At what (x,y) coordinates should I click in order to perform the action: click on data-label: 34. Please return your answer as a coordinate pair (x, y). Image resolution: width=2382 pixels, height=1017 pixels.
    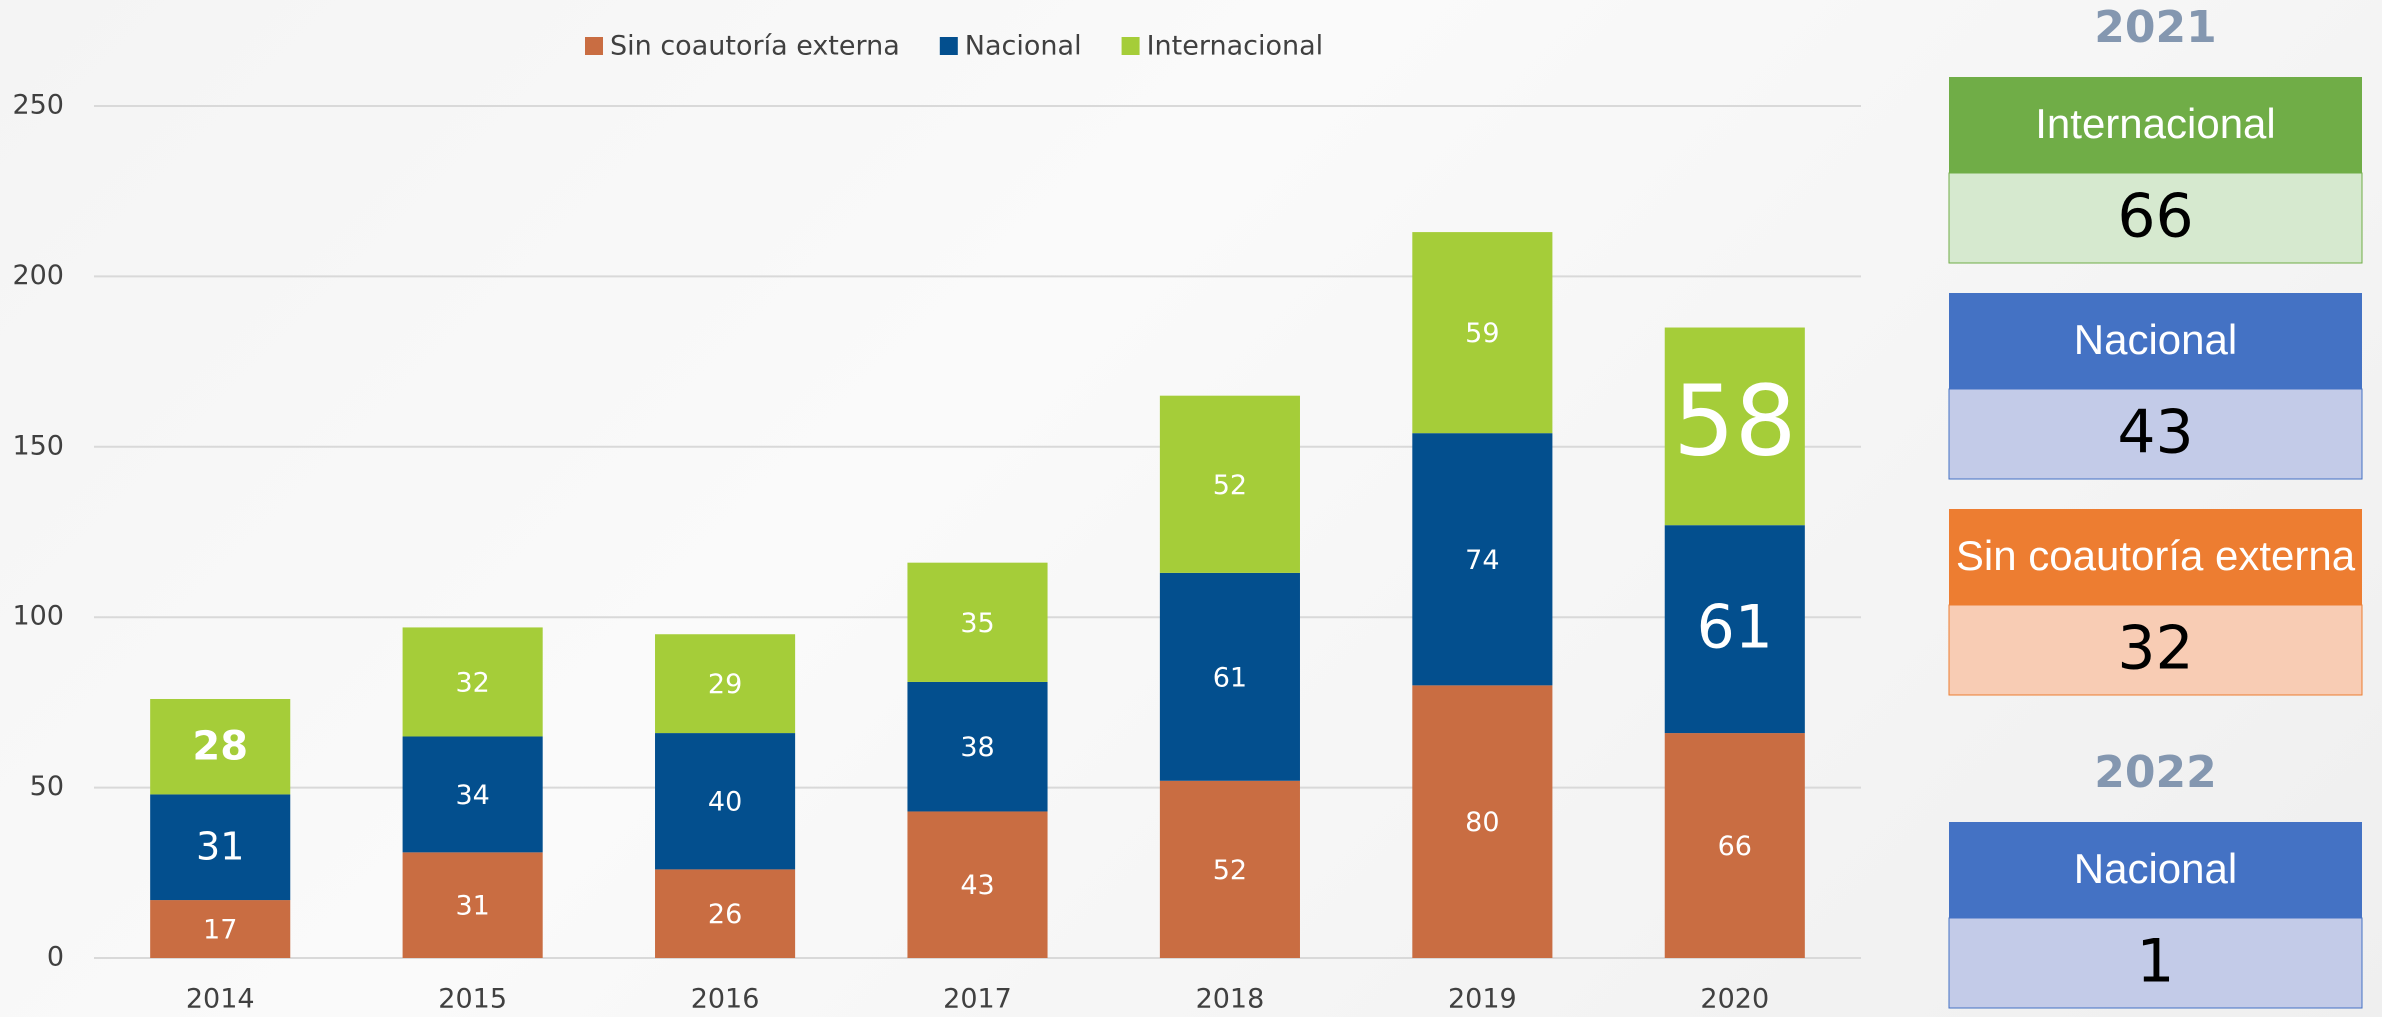
    Looking at the image, I should click on (472, 795).